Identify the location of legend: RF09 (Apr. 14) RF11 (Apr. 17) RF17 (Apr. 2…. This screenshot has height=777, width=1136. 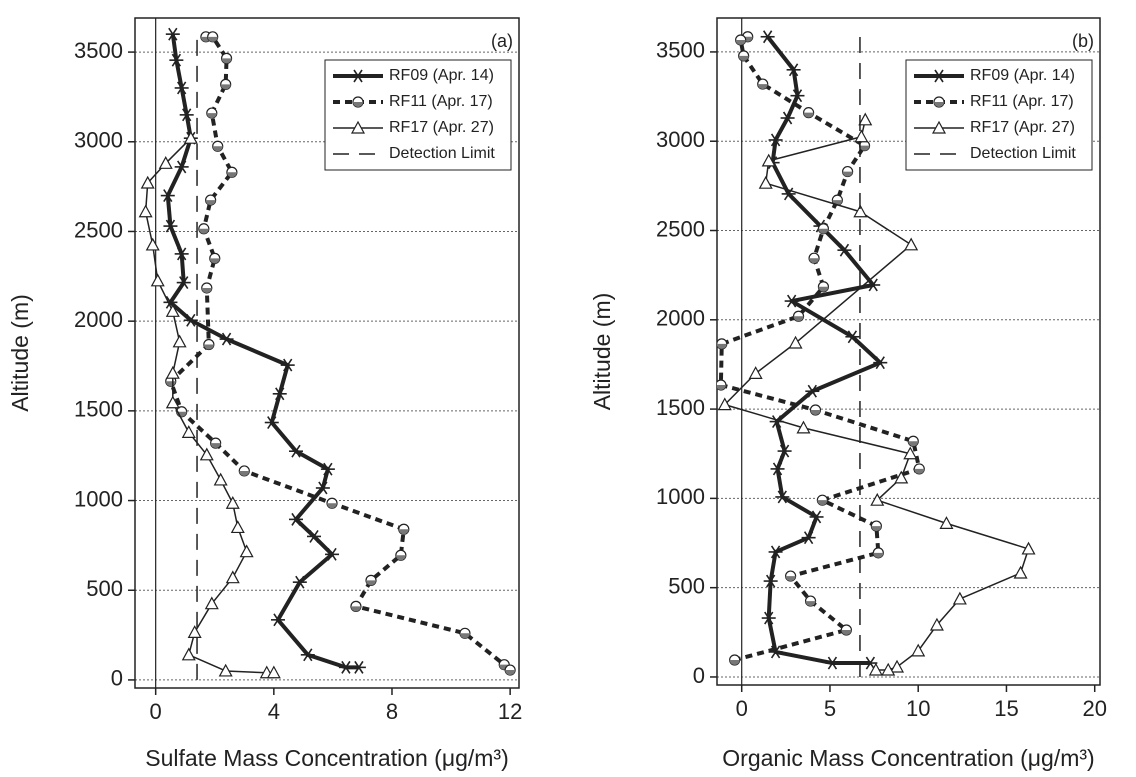
(418, 115).